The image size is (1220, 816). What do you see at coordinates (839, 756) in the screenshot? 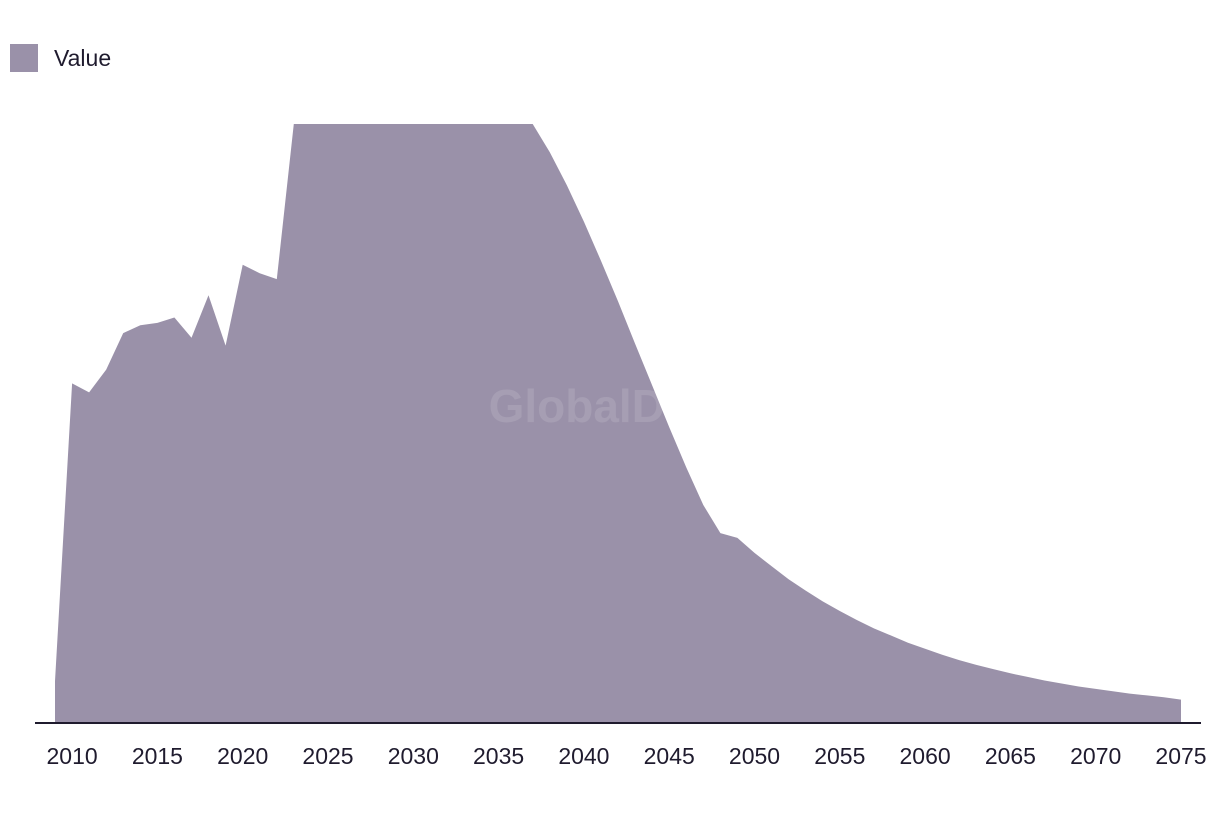
I see `x-tick-label: 2055` at bounding box center [839, 756].